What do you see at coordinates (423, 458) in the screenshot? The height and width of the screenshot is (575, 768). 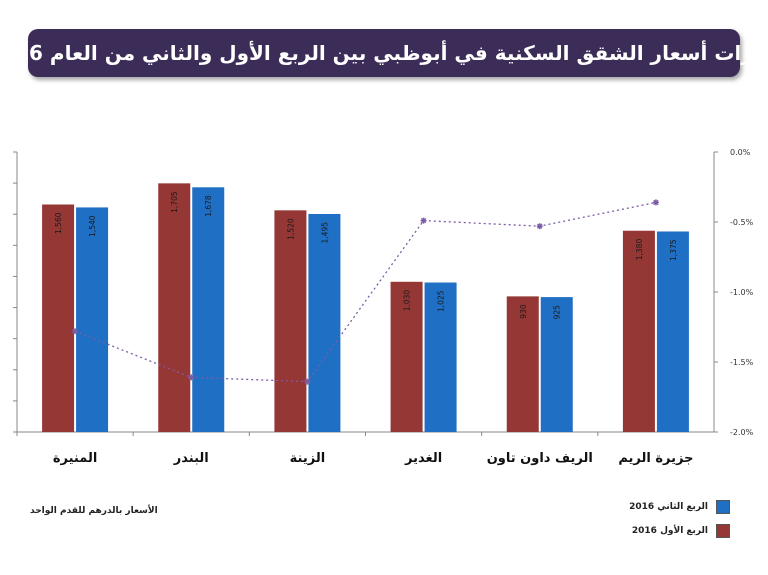 I see `category-label: الغدير` at bounding box center [423, 458].